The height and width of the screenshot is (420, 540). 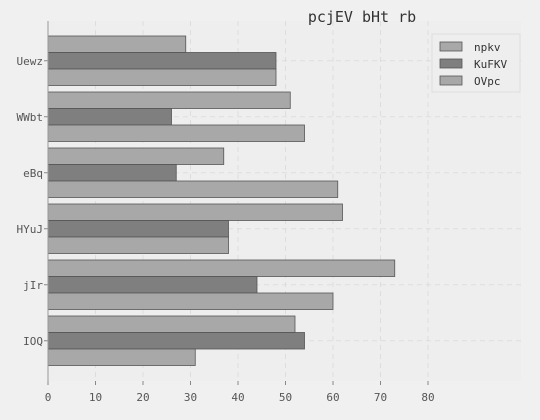 What do you see at coordinates (30, 61) in the screenshot?
I see `y-tick-label: Uewz` at bounding box center [30, 61].